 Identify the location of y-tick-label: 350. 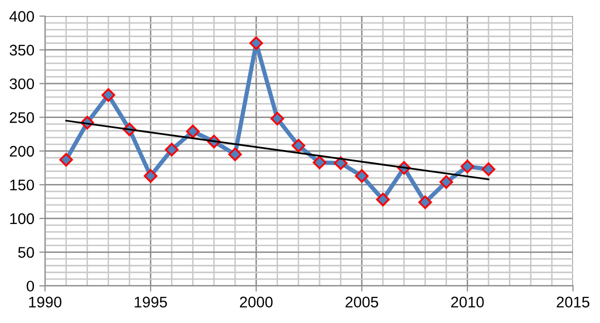
(22, 50).